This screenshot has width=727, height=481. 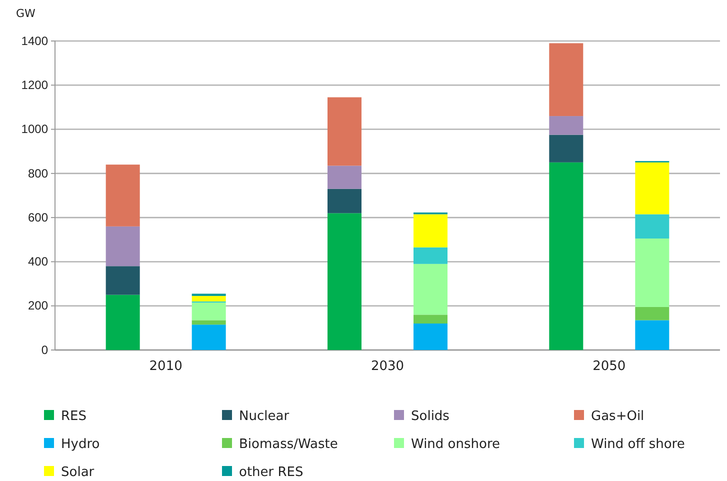 I want to click on legend-label: Hydro, so click(x=80, y=444).